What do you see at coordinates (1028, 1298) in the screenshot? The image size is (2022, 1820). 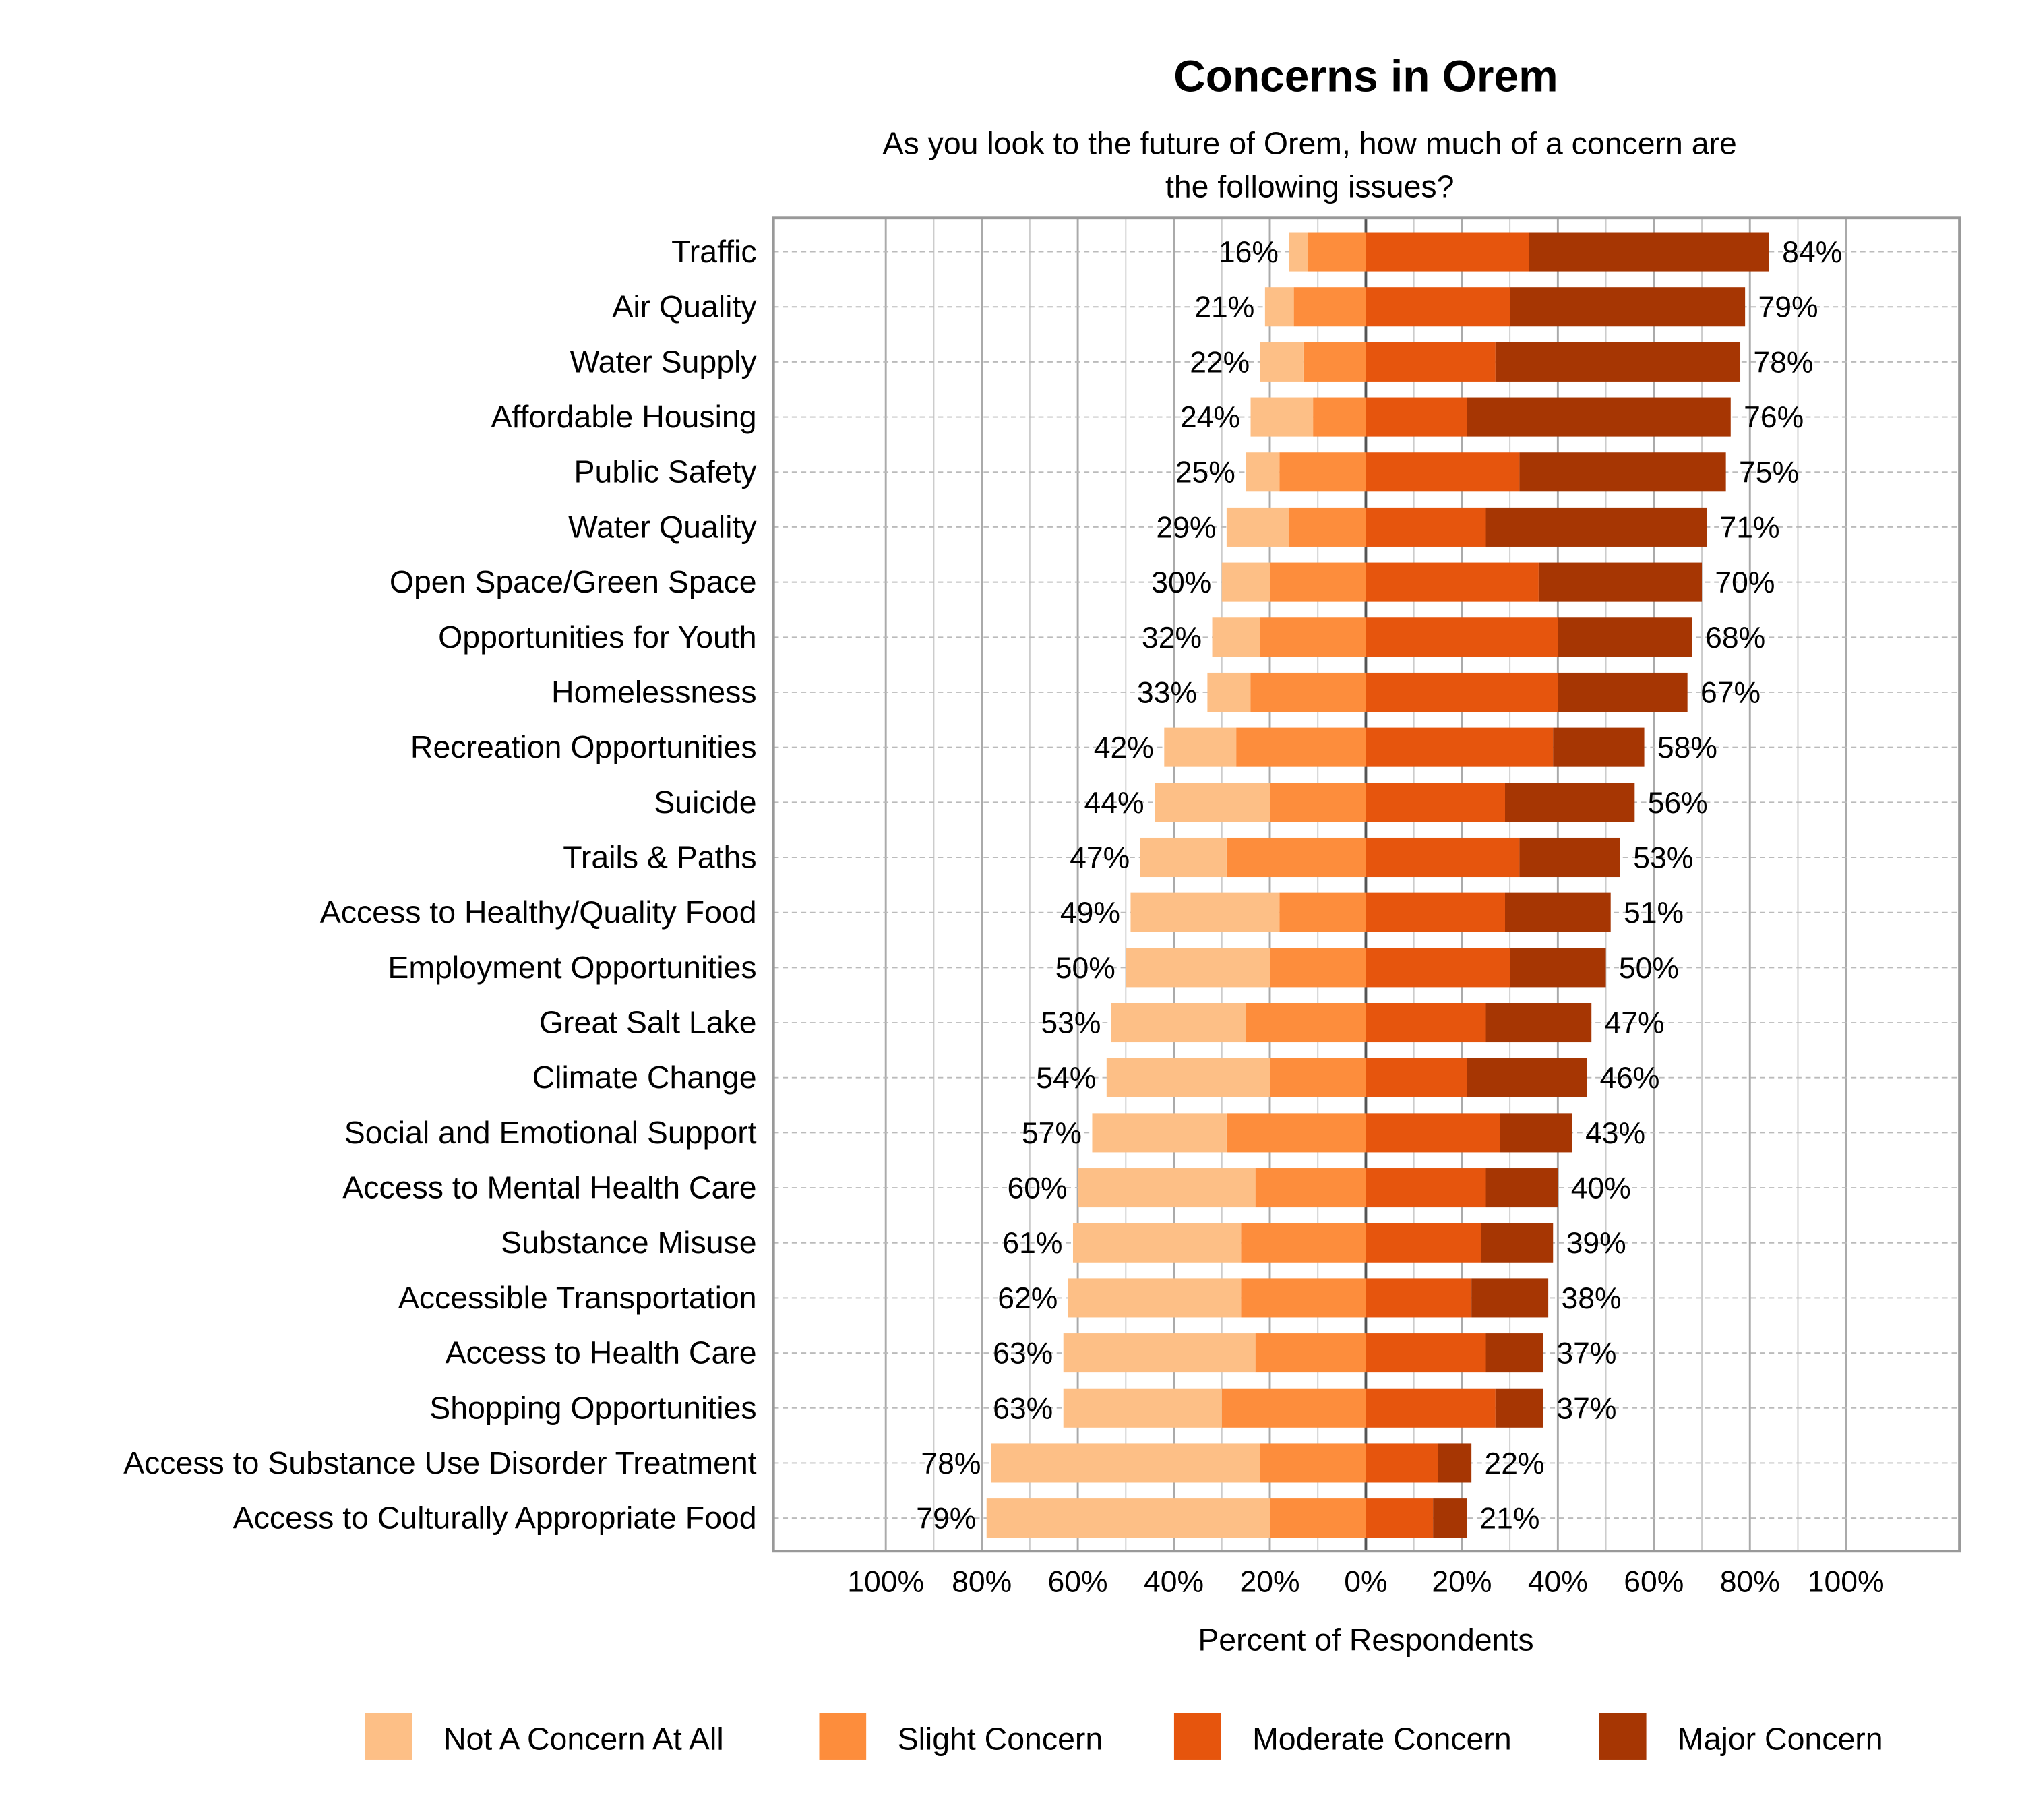 I see `left-total-label: 62%` at bounding box center [1028, 1298].